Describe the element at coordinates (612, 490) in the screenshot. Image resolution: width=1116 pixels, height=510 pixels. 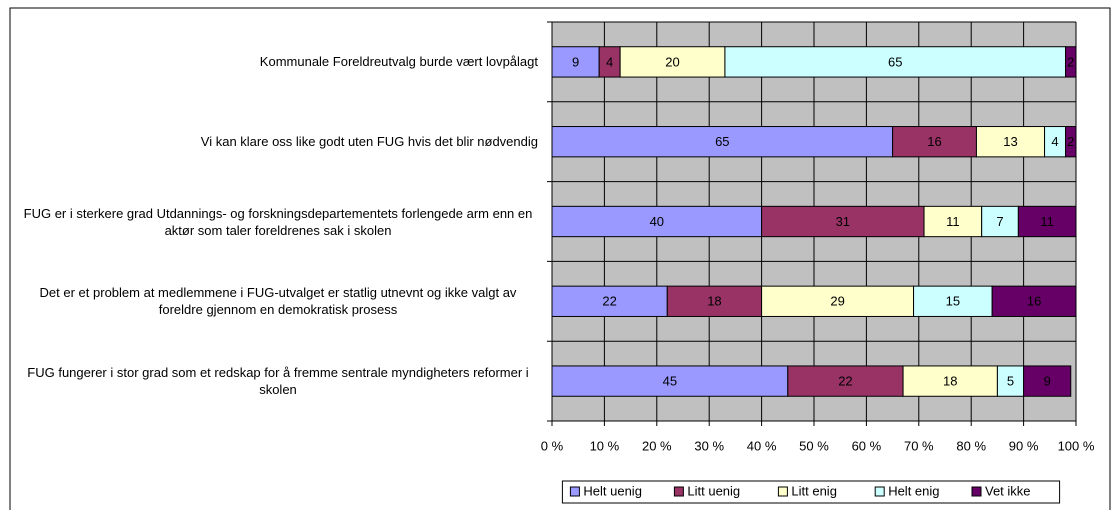
I see `legend-label: Helt uenig` at that location.